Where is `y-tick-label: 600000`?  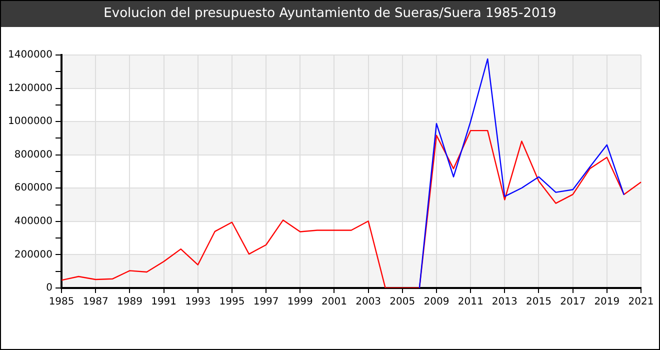 y-tick-label: 600000 is located at coordinates (33, 188).